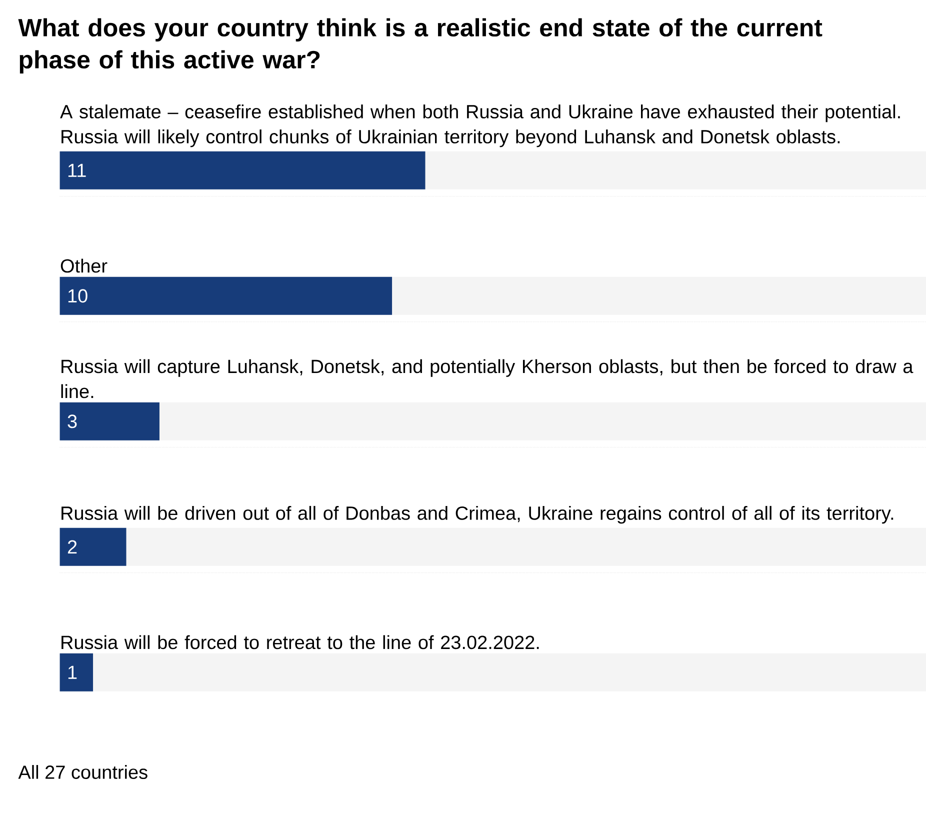 The width and height of the screenshot is (926, 838). I want to click on data-label: 10, so click(78, 296).